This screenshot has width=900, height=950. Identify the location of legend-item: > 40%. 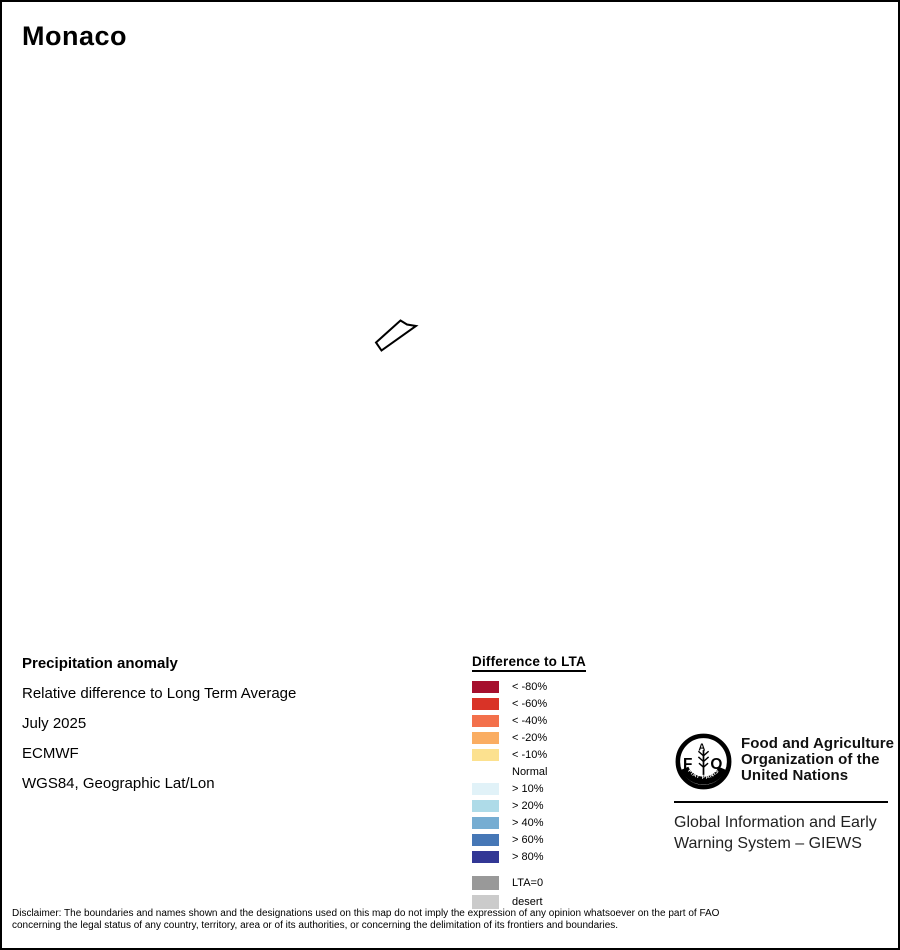
(529, 822).